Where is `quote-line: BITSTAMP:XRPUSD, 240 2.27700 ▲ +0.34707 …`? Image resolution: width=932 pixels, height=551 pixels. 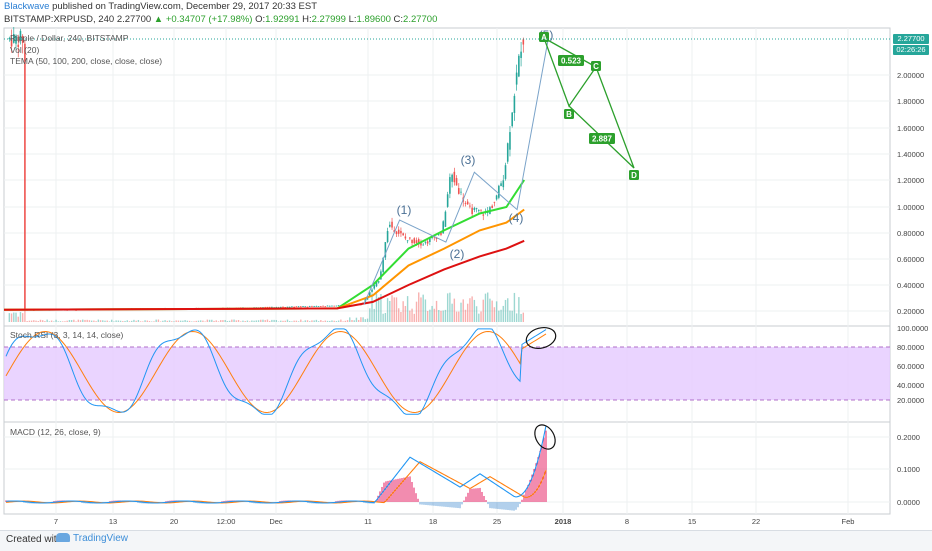
quote-line: BITSTAMP:XRPUSD, 240 2.27700 ▲ +0.34707 … is located at coordinates (220, 19).